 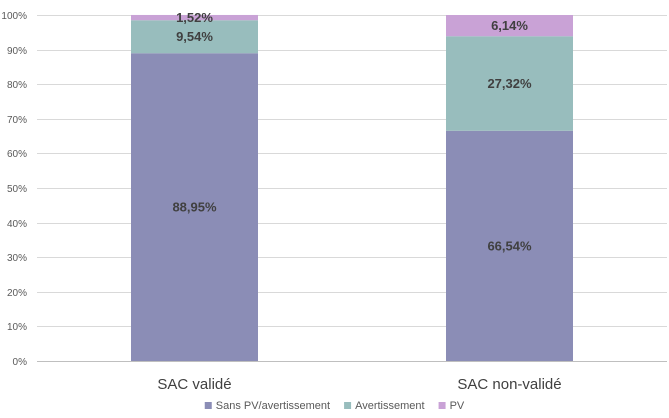 What do you see at coordinates (273, 406) in the screenshot?
I see `legend-label: Sans PV/avertissement` at bounding box center [273, 406].